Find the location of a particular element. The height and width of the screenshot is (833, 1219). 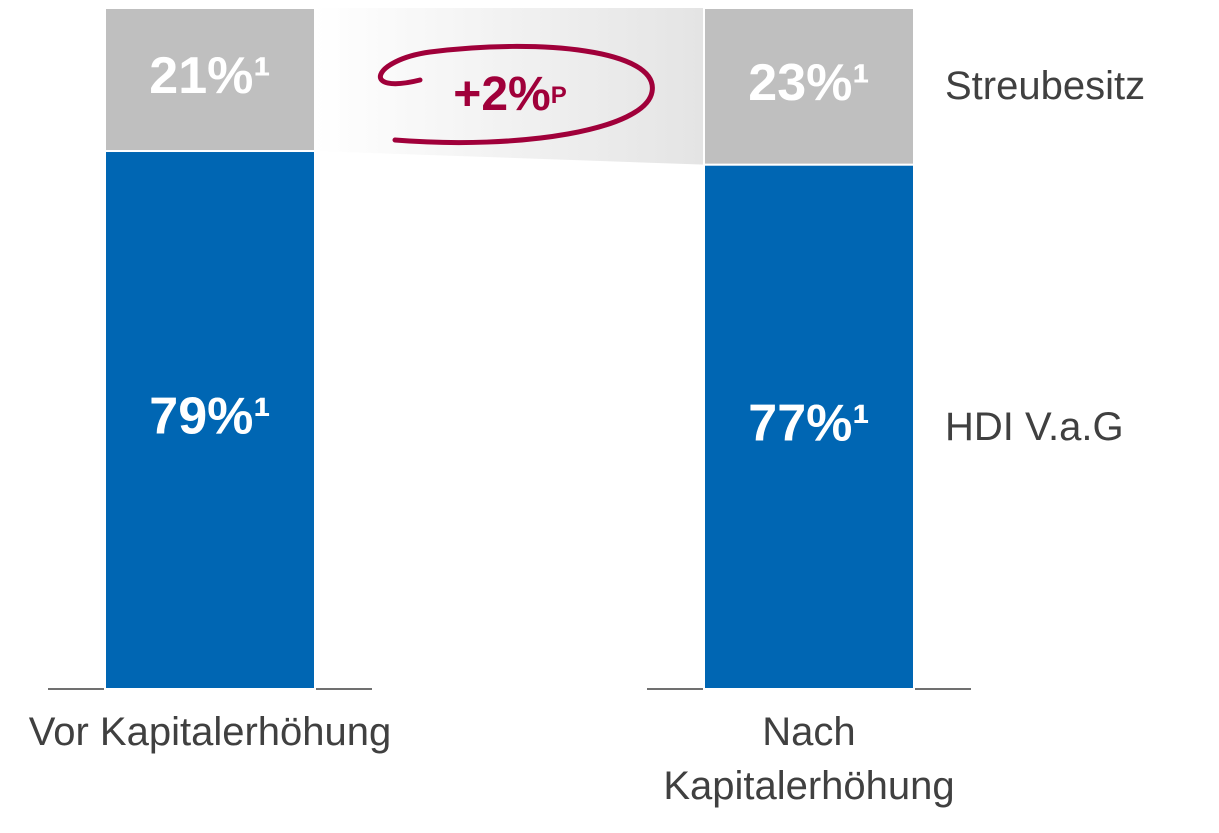

annotation: +2%P is located at coordinates (509, 94).